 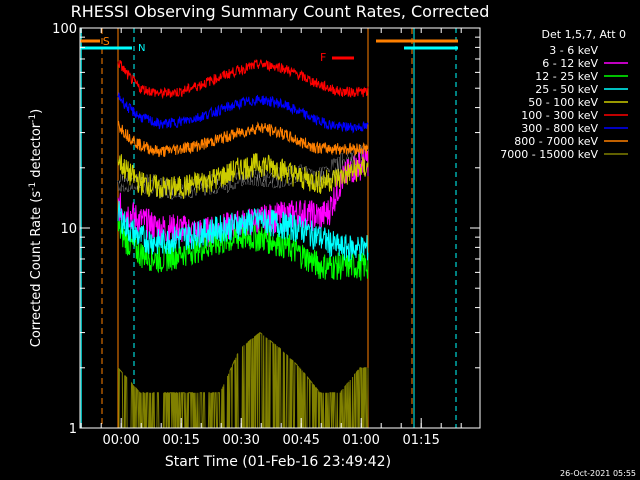 I want to click on y-axis-label-part1: Corrected Count Rate (s, so click(x=36, y=269).